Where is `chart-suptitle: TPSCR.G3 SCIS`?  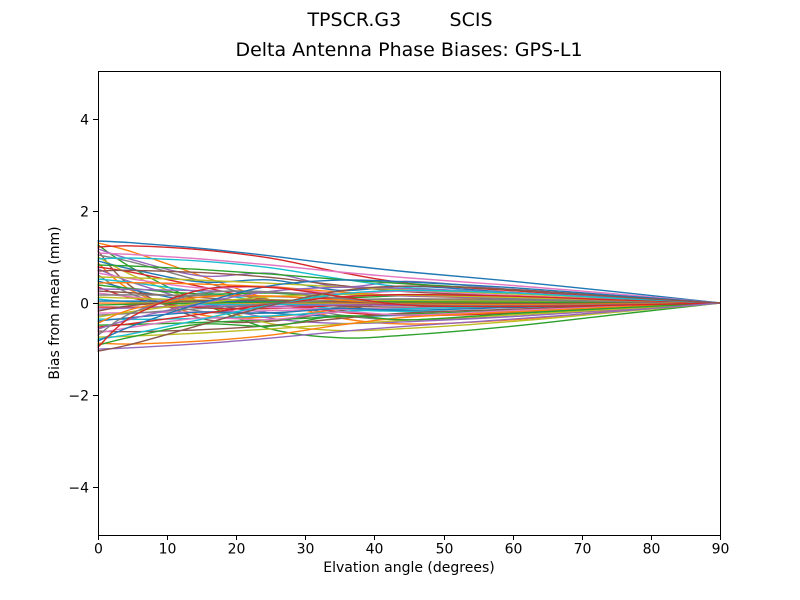
chart-suptitle: TPSCR.G3 SCIS is located at coordinates (400, 20).